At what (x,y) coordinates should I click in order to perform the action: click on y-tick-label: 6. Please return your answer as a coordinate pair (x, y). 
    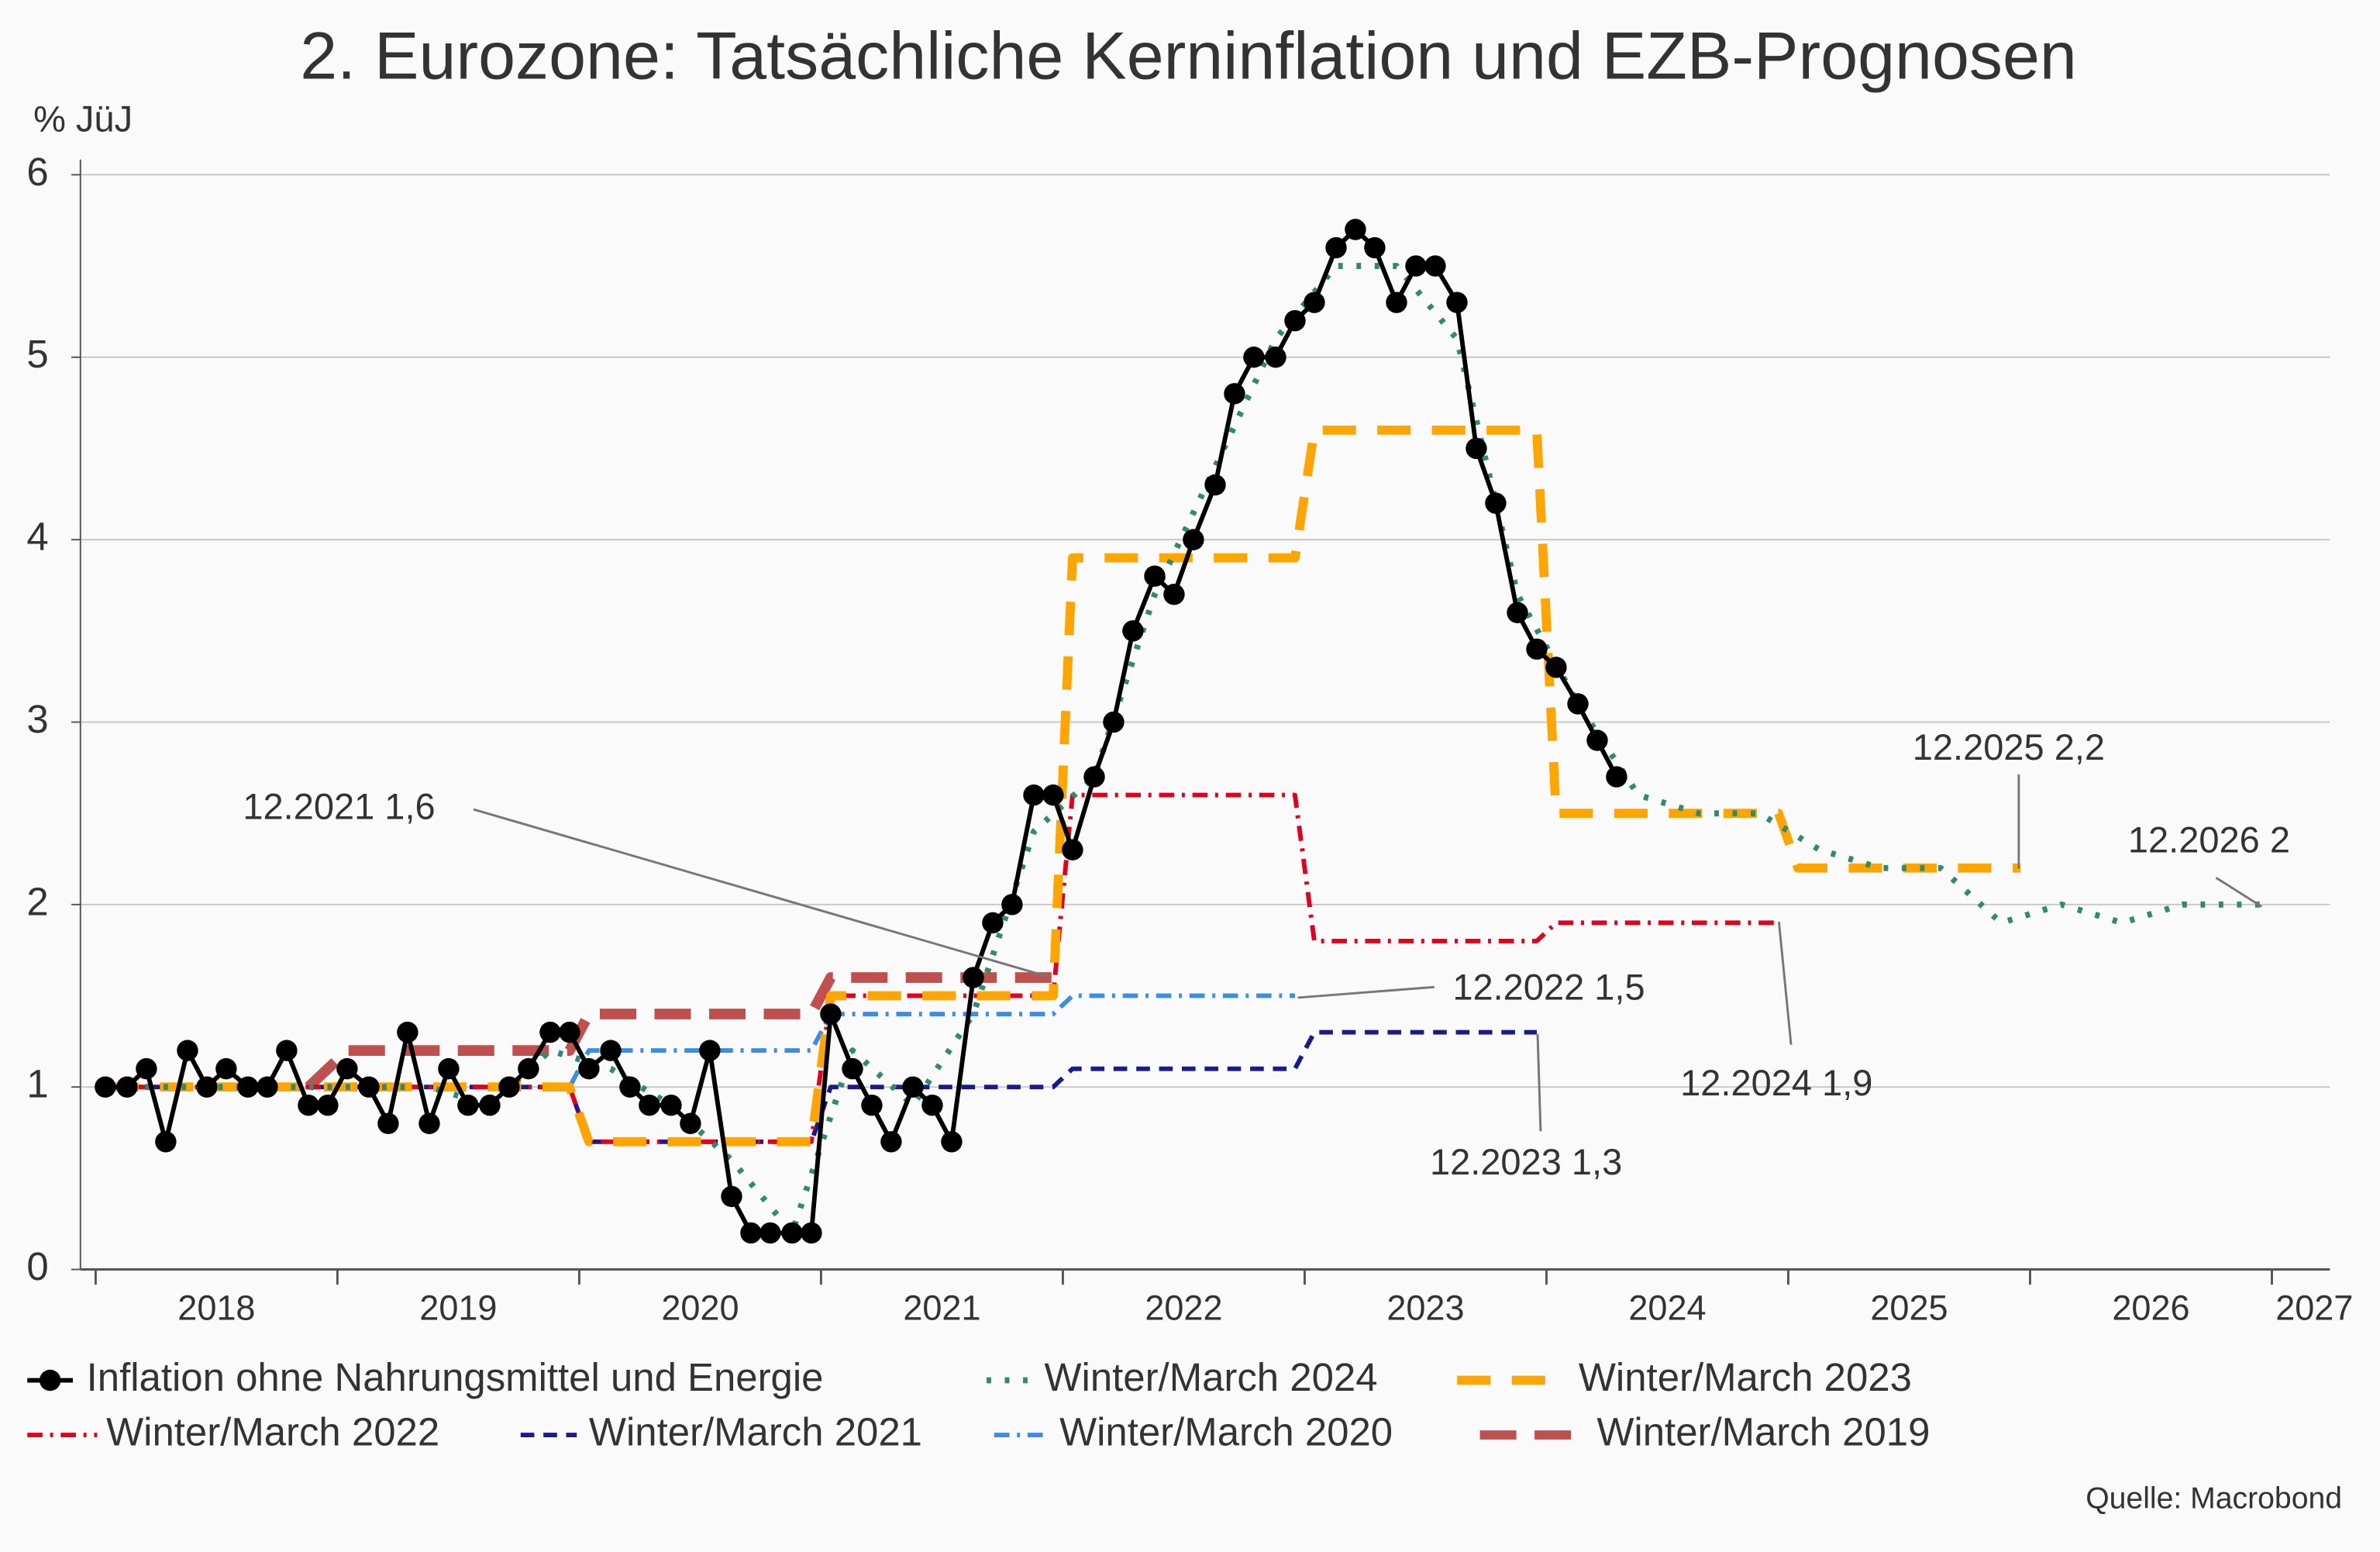
    Looking at the image, I should click on (37, 172).